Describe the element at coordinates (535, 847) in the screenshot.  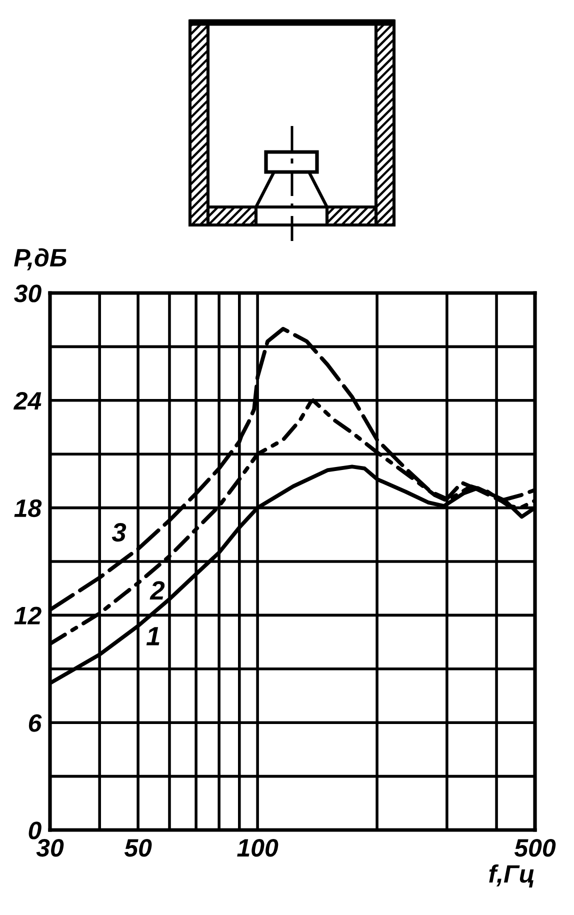
I see `x-tick-label: 500` at that location.